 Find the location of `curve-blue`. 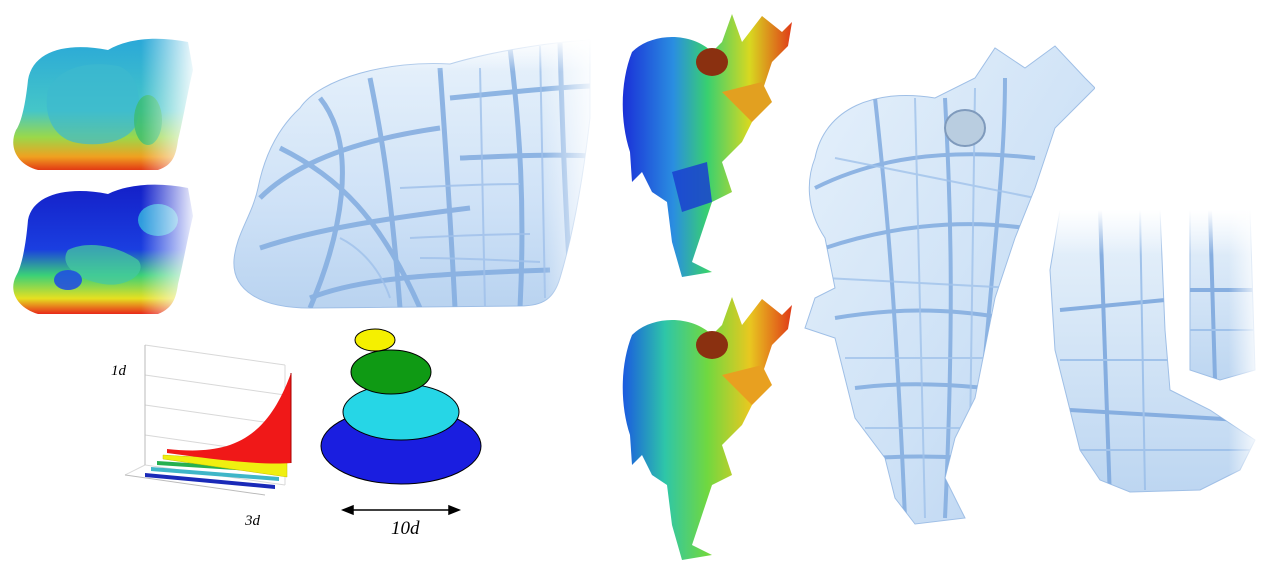

curve-blue is located at coordinates (210, 481).